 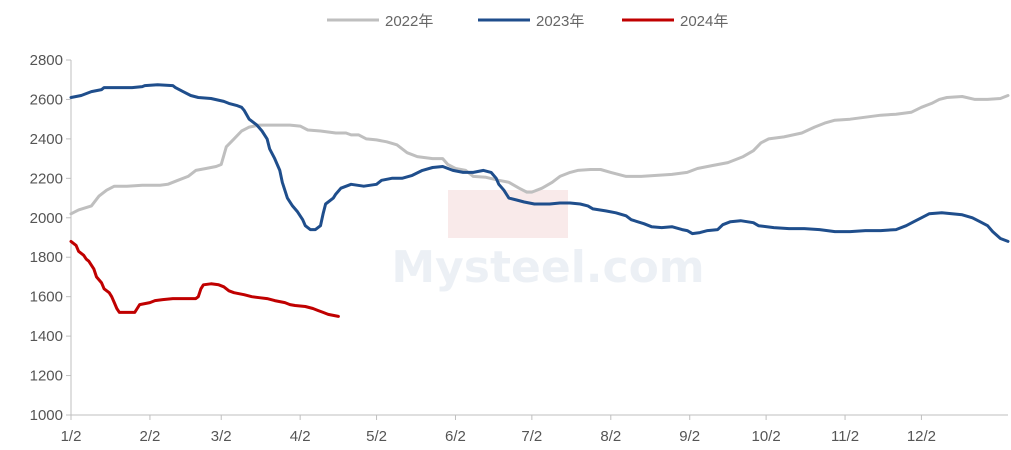 What do you see at coordinates (46, 218) in the screenshot?
I see `y-tick-label: 2000` at bounding box center [46, 218].